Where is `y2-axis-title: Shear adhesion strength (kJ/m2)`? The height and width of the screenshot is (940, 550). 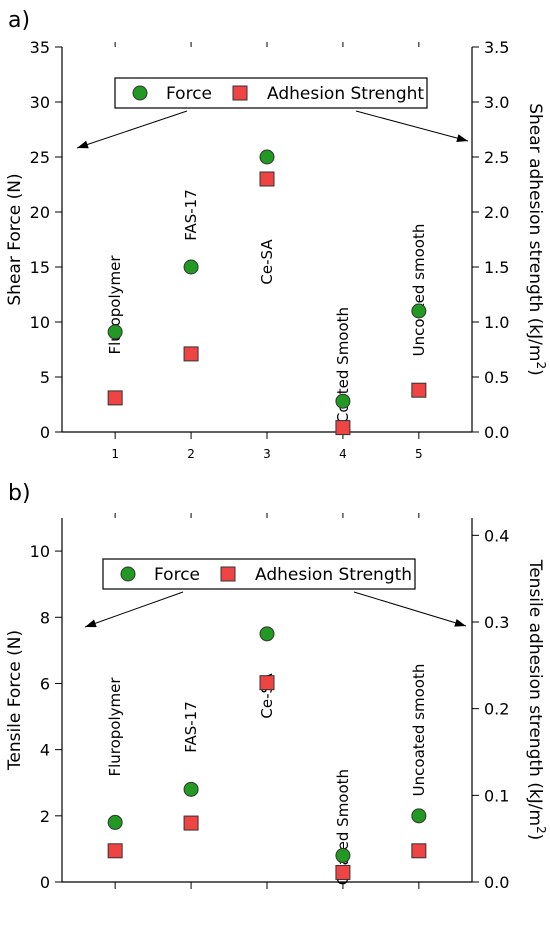 y2-axis-title: Shear adhesion strength (kJ/m2) is located at coordinates (536, 239).